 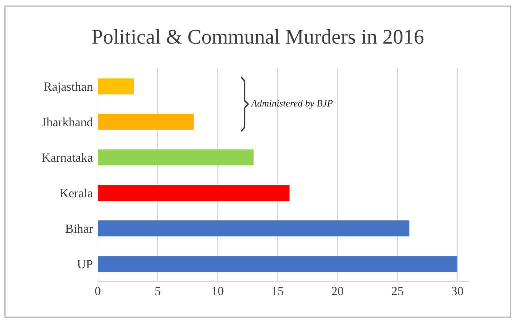 I want to click on y-tick-label: UP, so click(x=85, y=264).